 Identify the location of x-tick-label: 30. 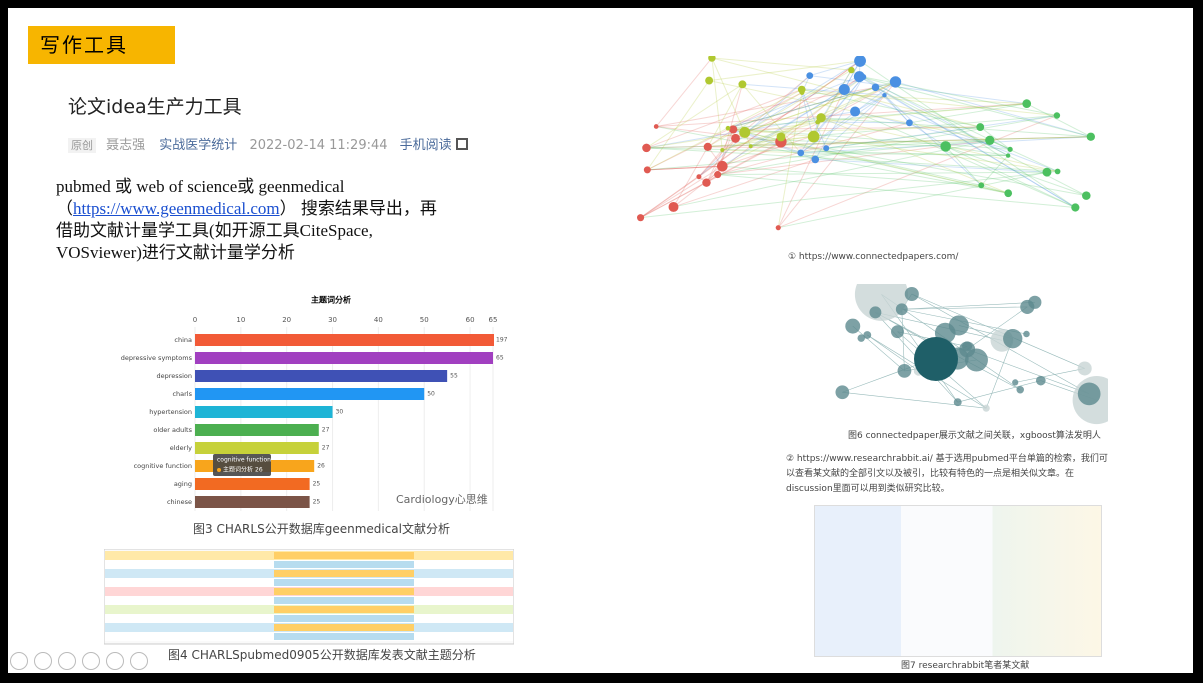
(332, 320).